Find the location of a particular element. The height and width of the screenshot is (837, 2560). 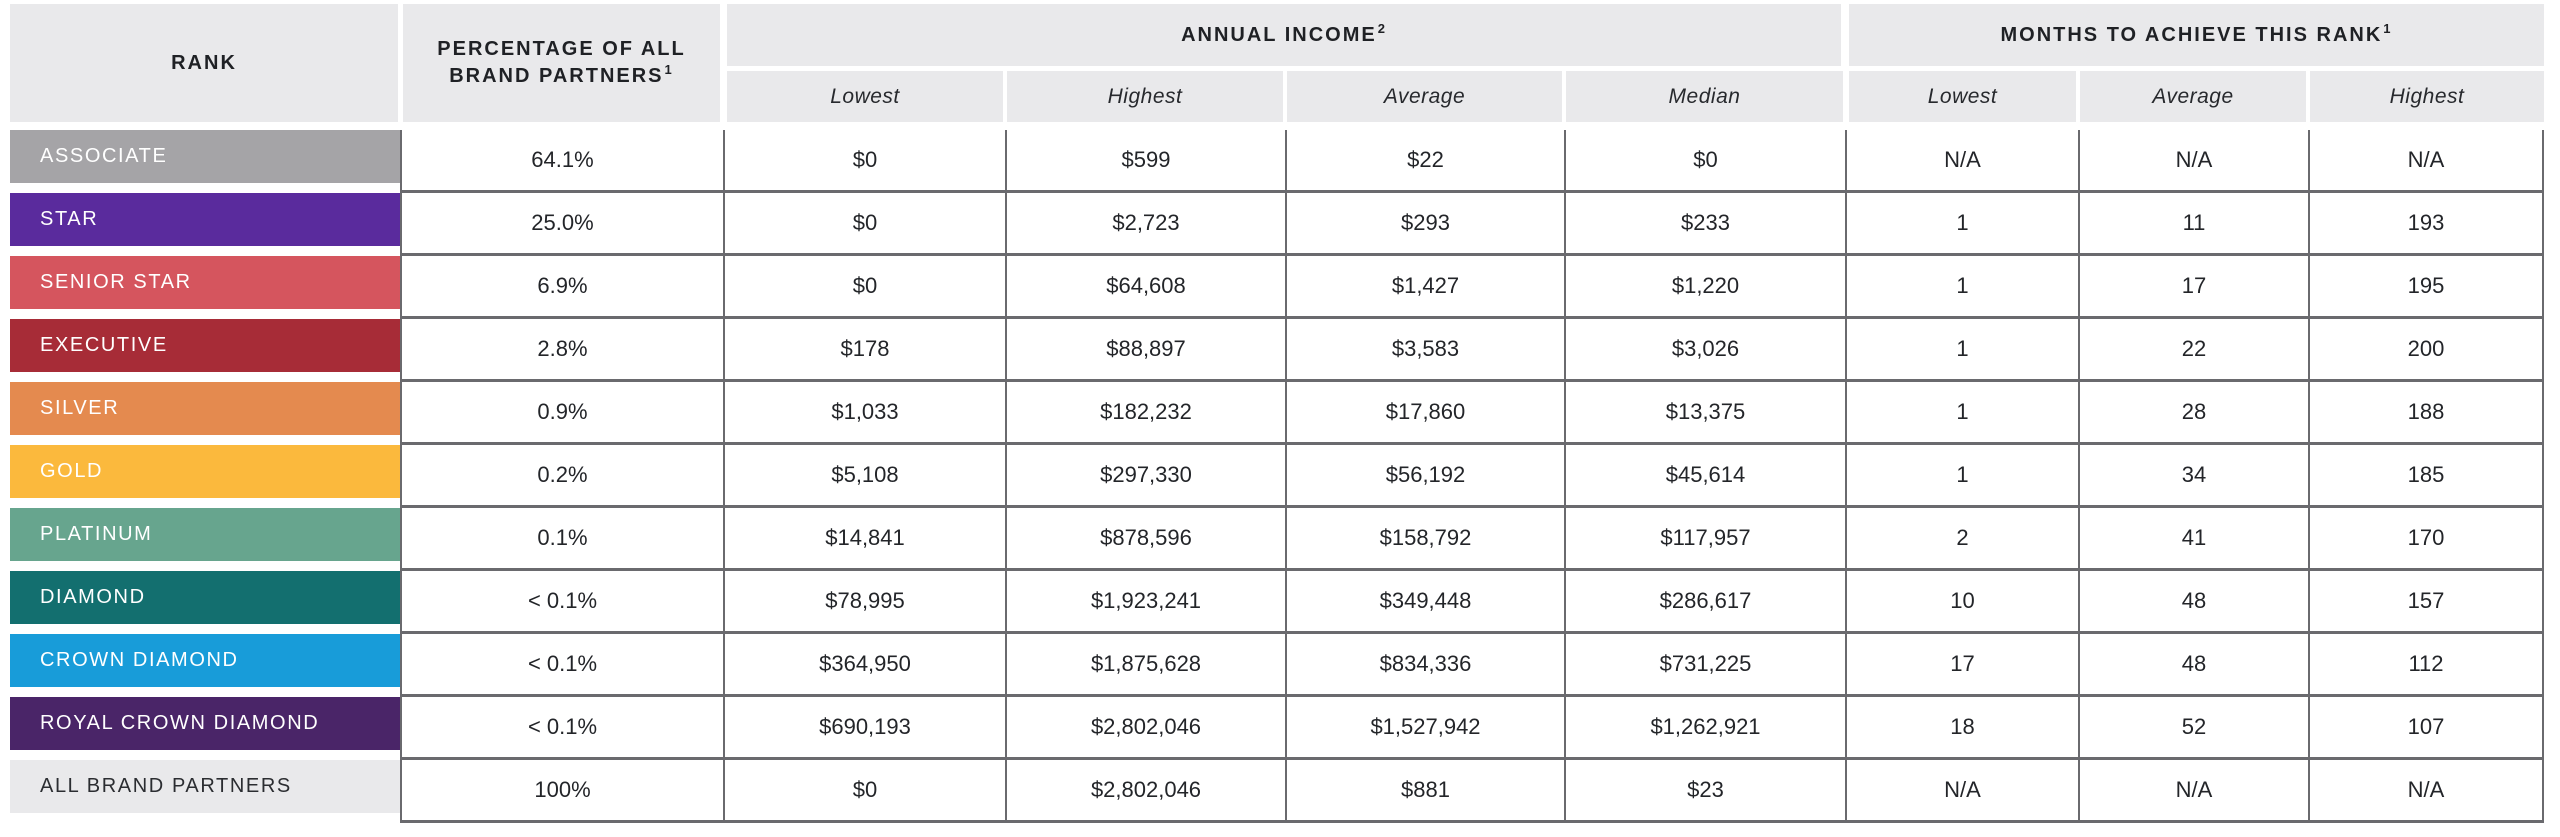

cell-income-average: $834,336 is located at coordinates (1424, 665).